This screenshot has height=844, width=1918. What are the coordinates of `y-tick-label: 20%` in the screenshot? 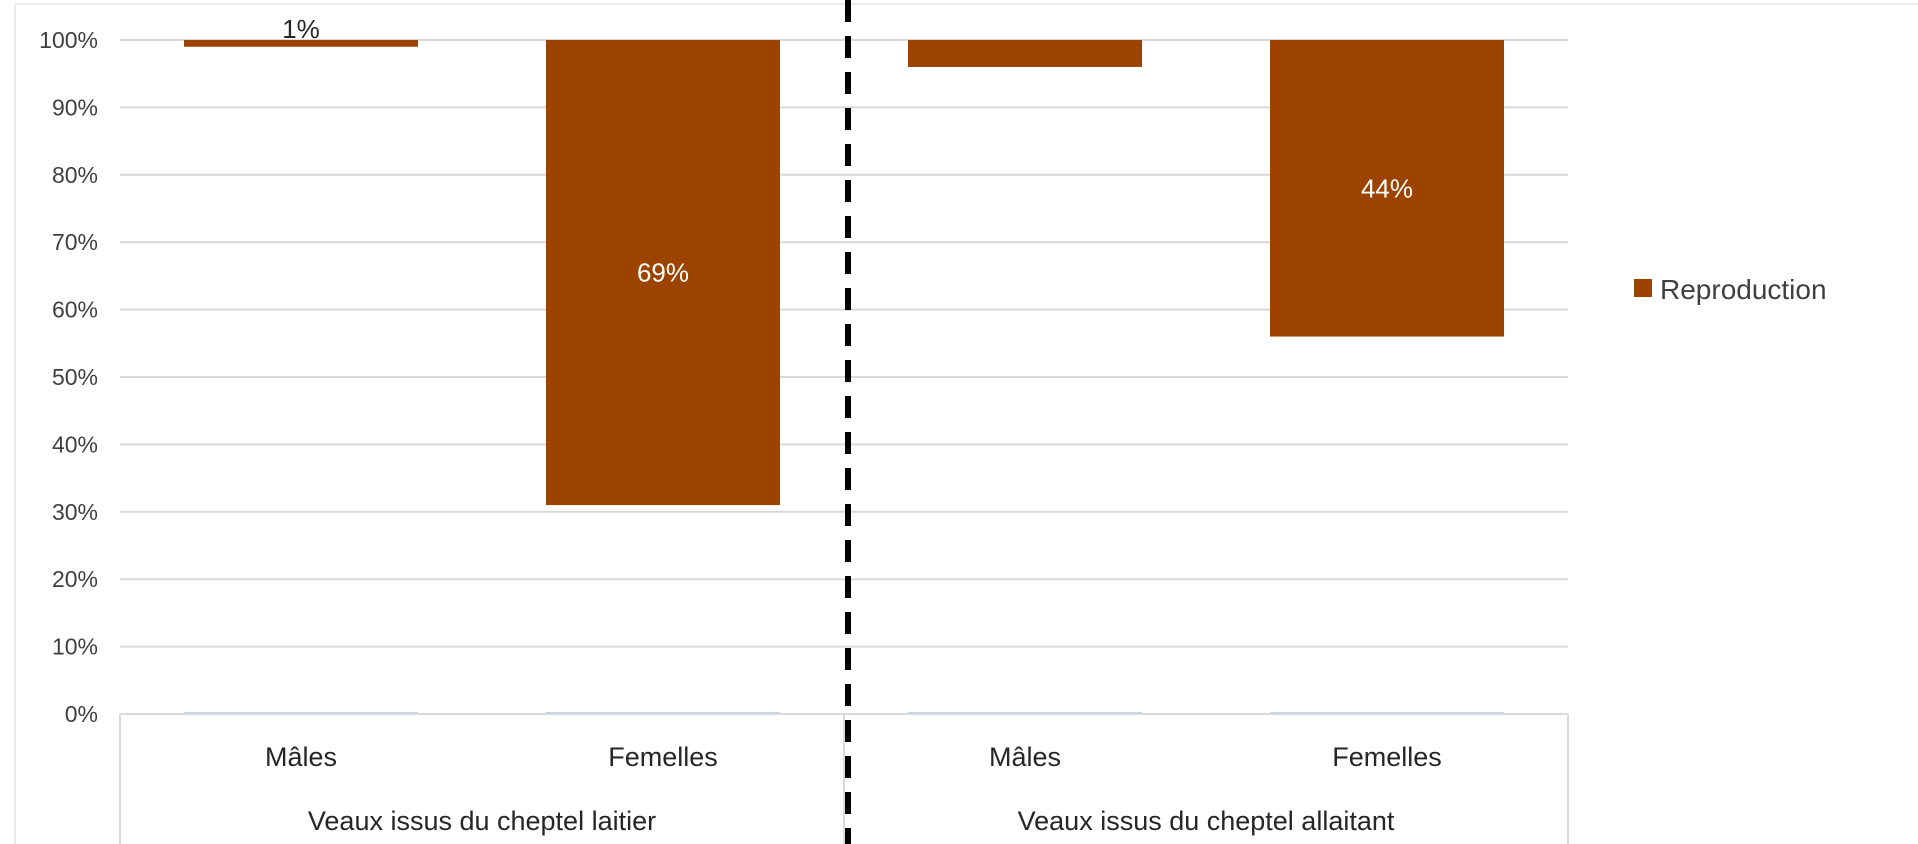 It's located at (75, 579).